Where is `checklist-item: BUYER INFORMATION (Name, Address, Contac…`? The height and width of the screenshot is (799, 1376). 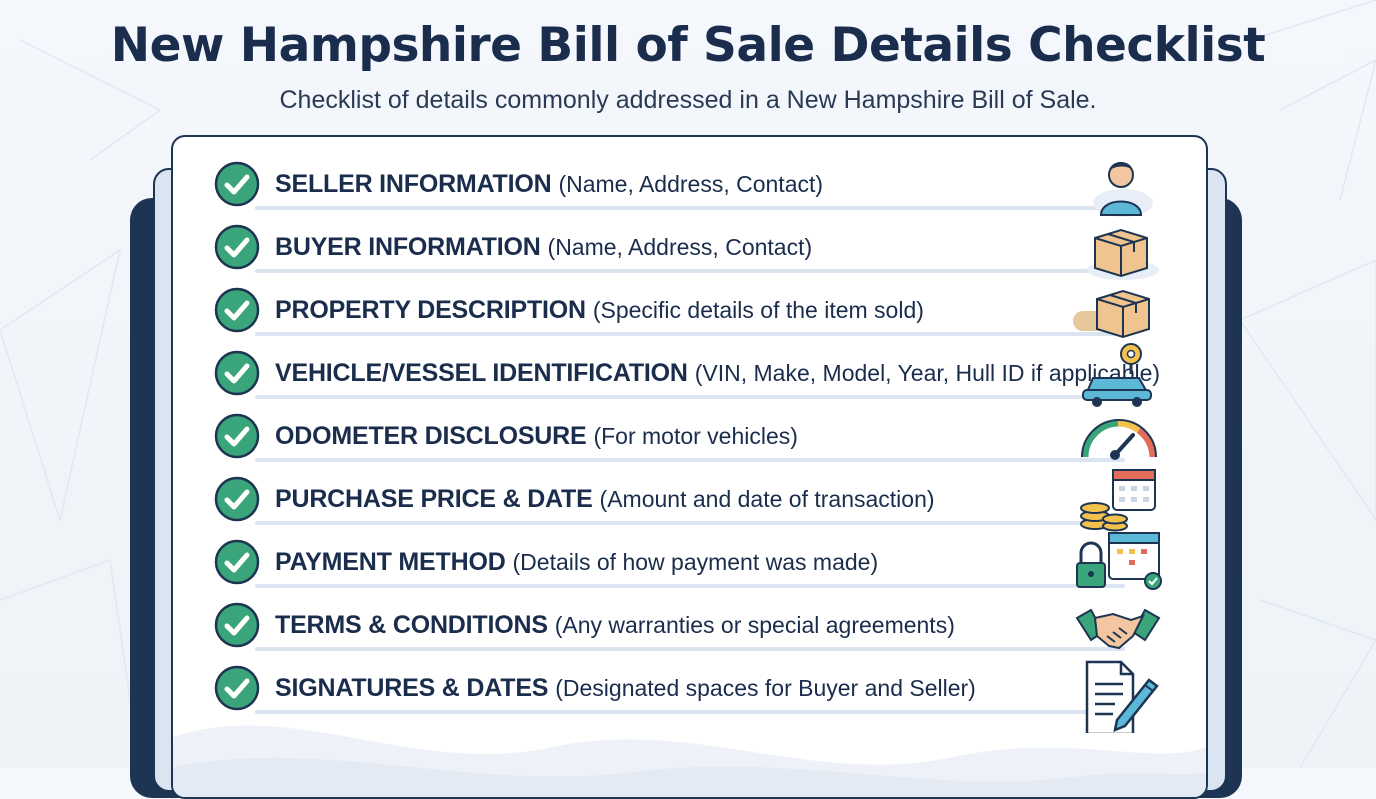 checklist-item: BUYER INFORMATION (Name, Address, Contac… is located at coordinates (689, 252).